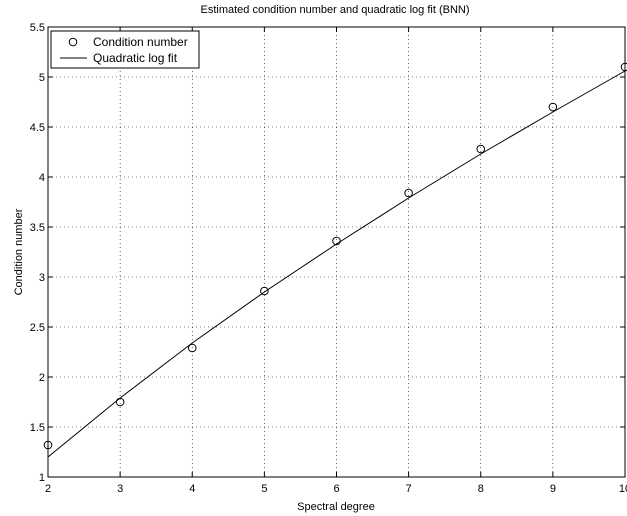 The height and width of the screenshot is (516, 627). I want to click on y-tick-label: 3, so click(42, 278).